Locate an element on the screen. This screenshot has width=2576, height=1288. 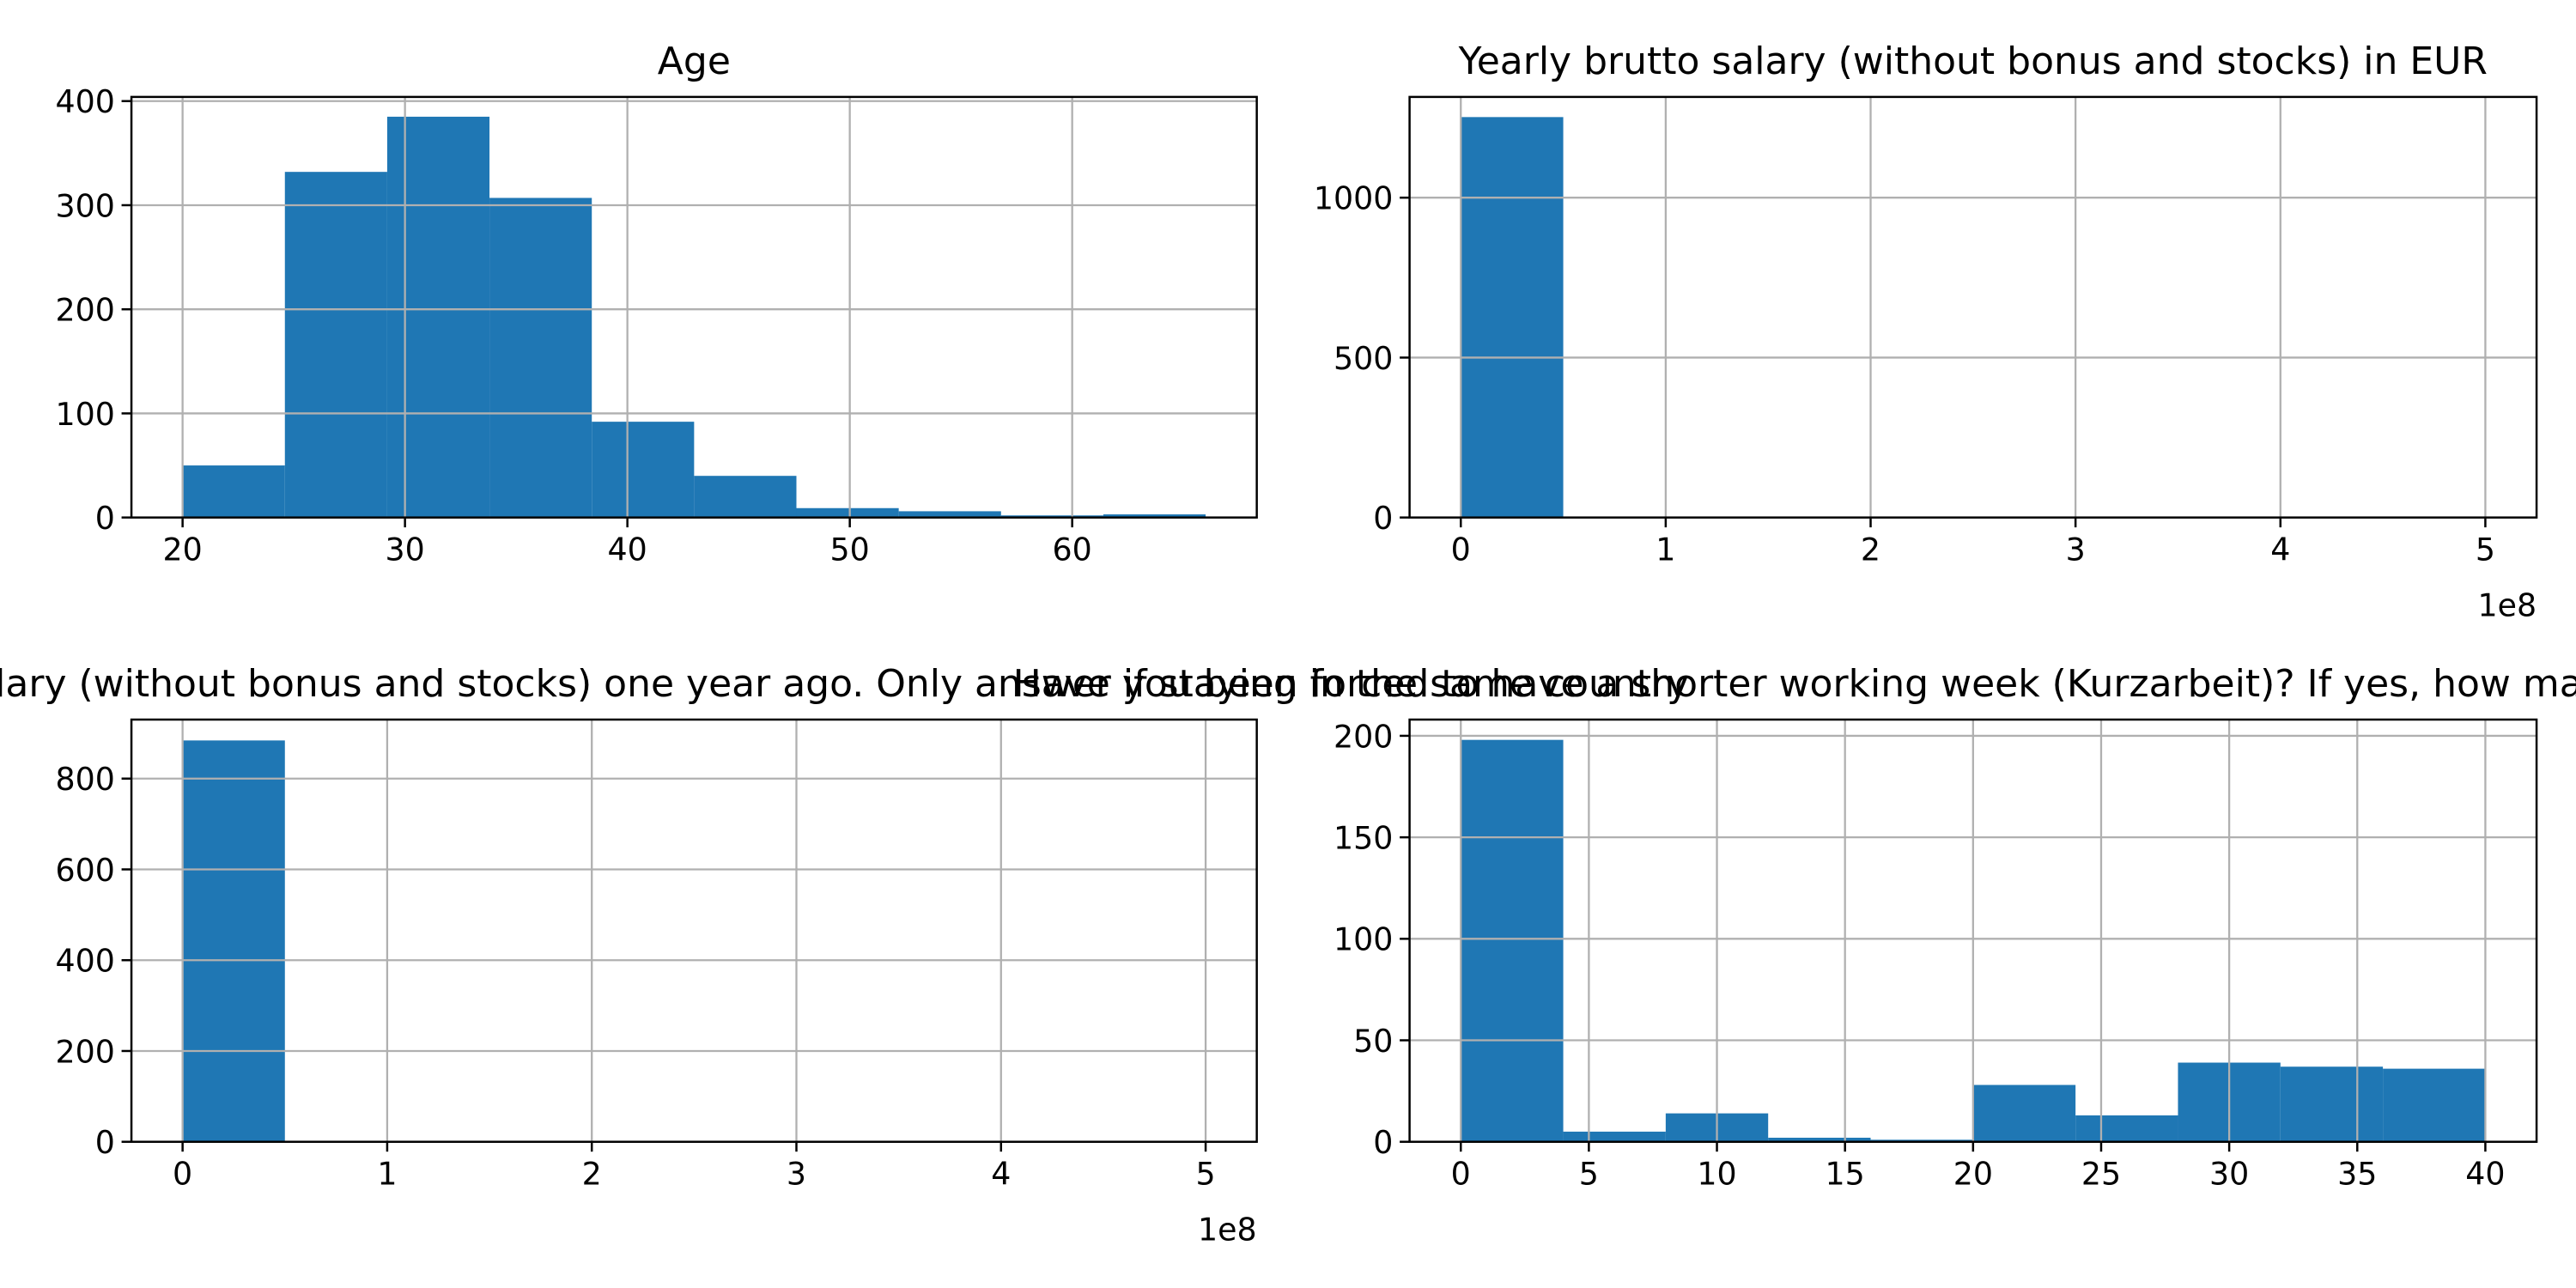
x-tick-label: 60 is located at coordinates (1072, 550).